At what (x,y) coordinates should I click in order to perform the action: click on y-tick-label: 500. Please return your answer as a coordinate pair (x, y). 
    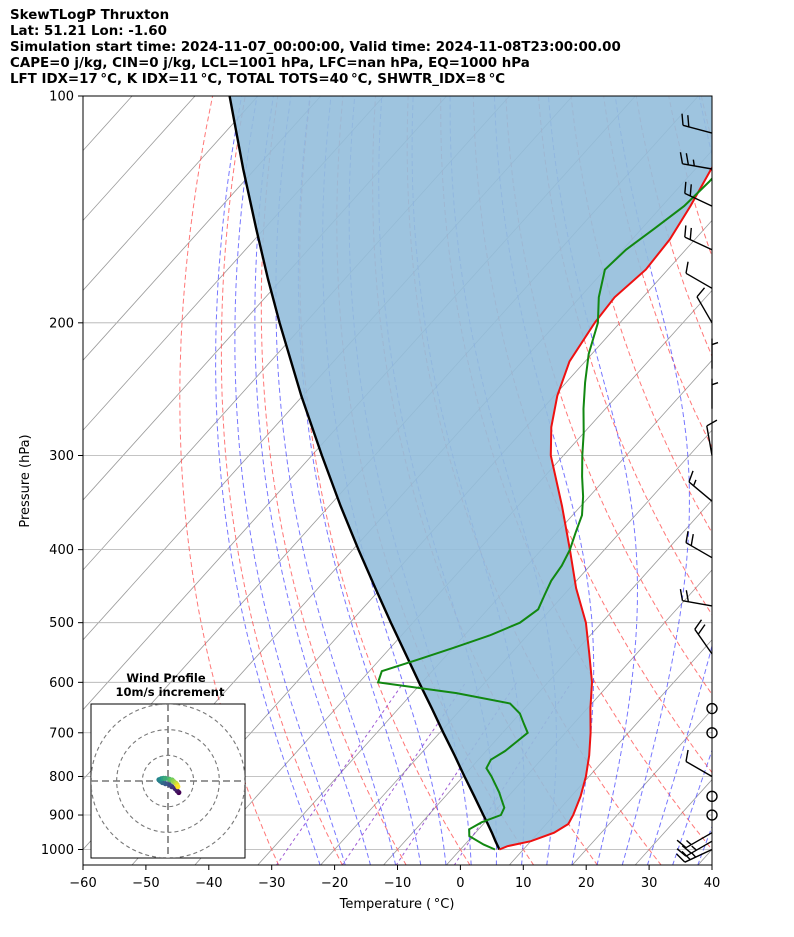
    Looking at the image, I should click on (61, 623).